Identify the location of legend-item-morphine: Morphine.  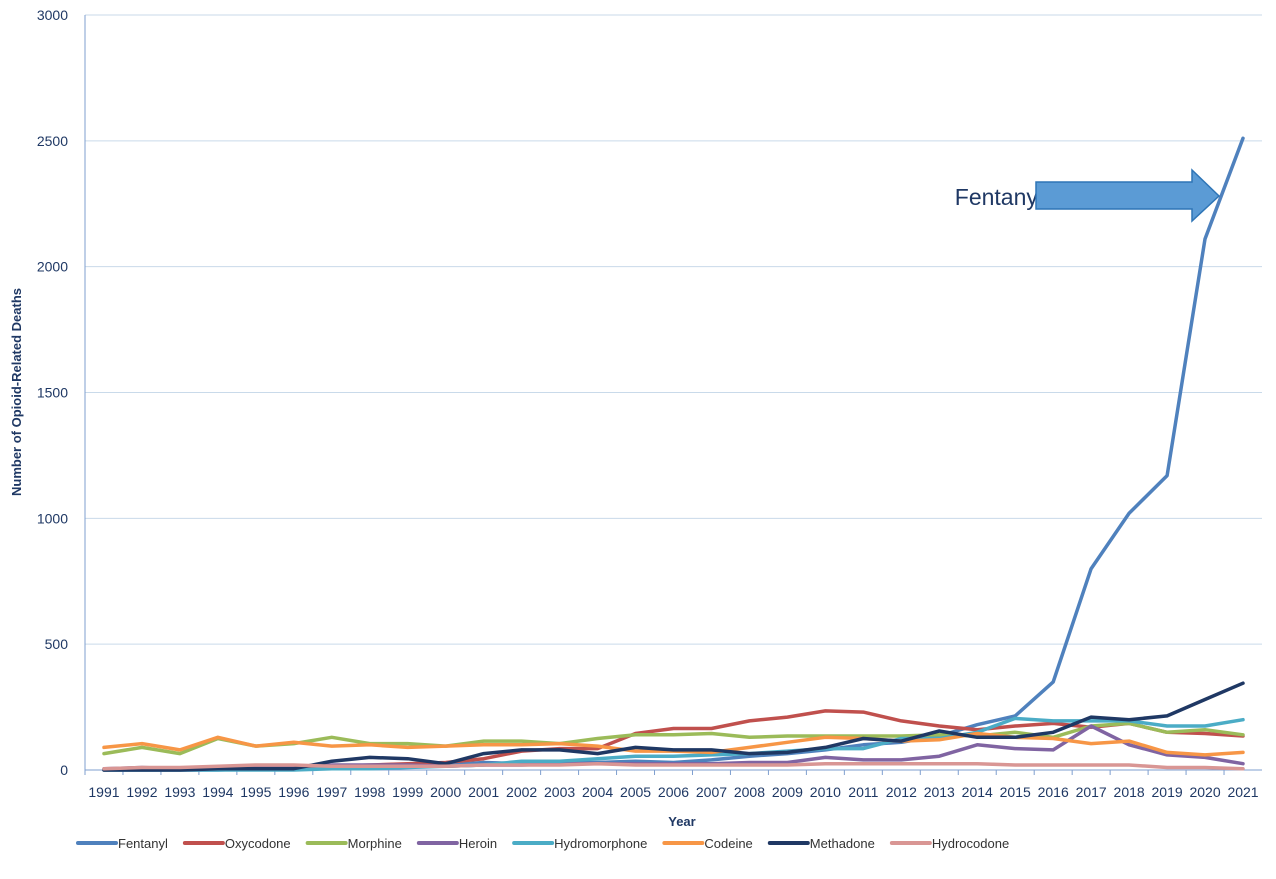
(353, 843).